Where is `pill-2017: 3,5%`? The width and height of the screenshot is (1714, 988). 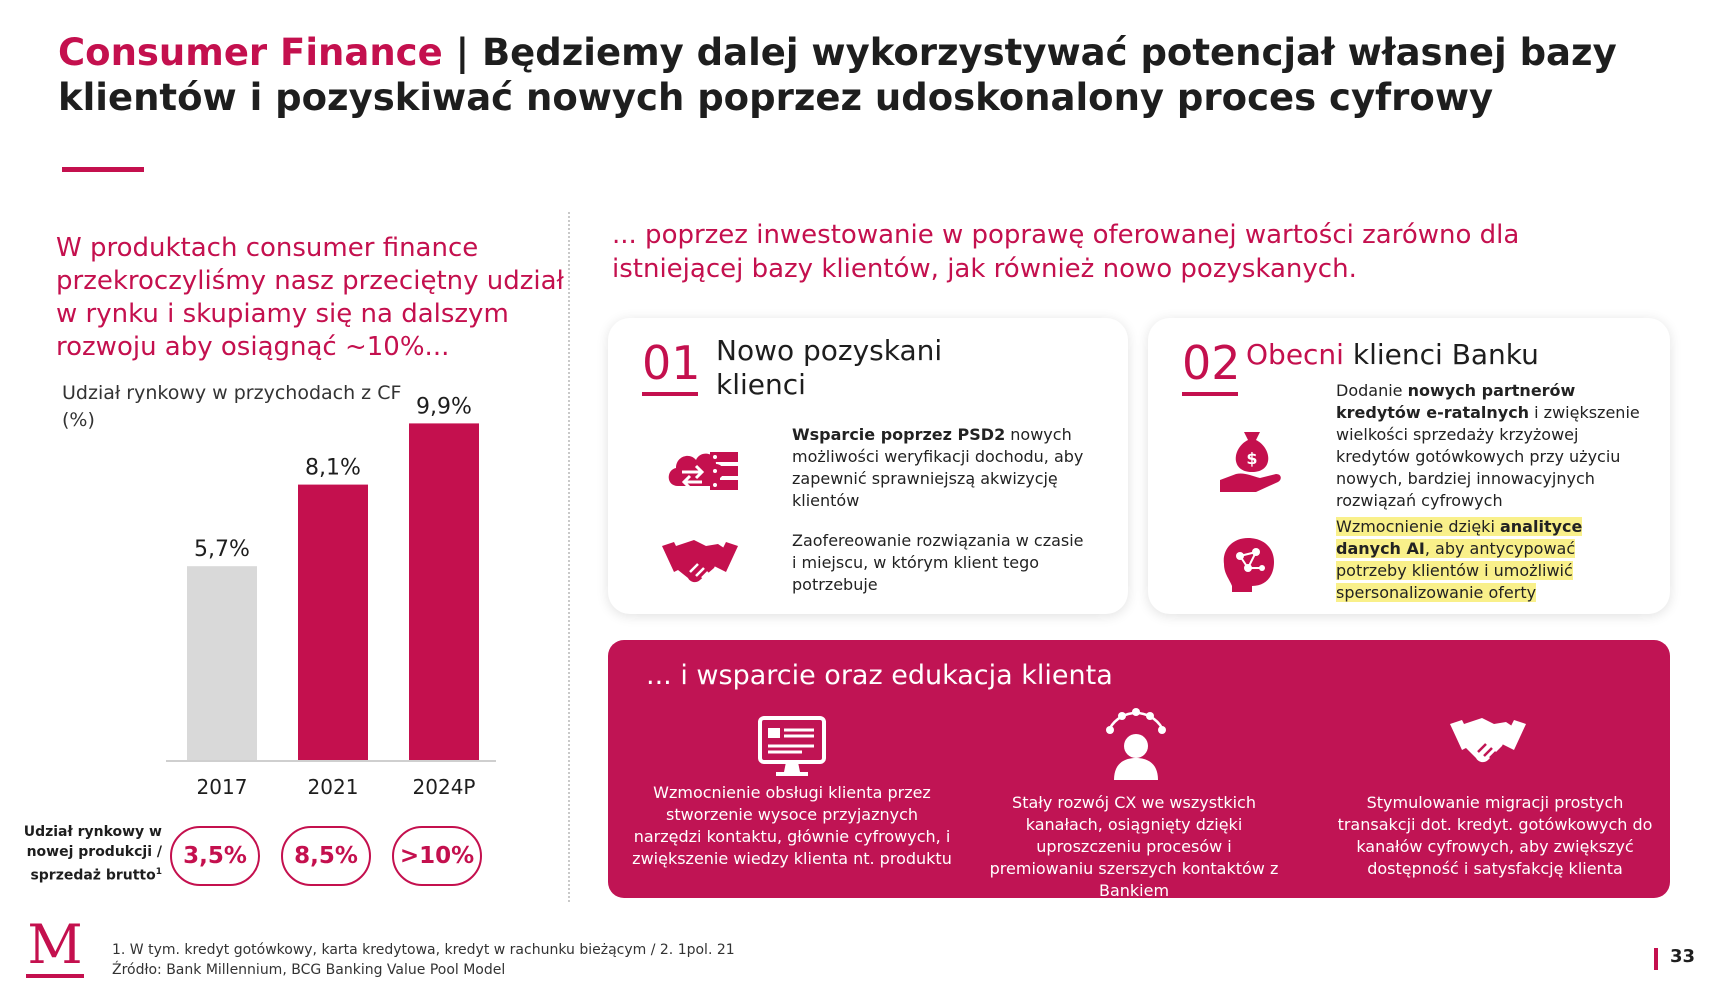 pill-2017: 3,5% is located at coordinates (215, 856).